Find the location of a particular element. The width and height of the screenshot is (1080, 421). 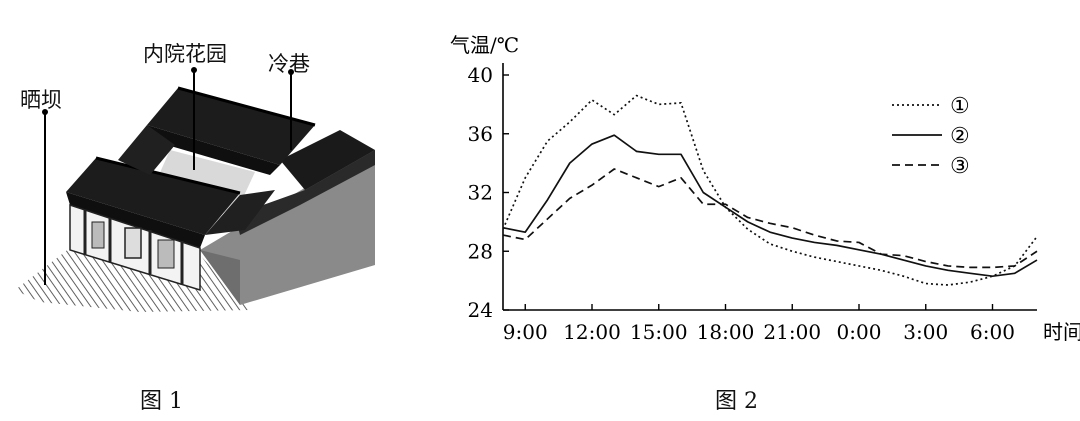

legend-label-3: ③ is located at coordinates (960, 166).